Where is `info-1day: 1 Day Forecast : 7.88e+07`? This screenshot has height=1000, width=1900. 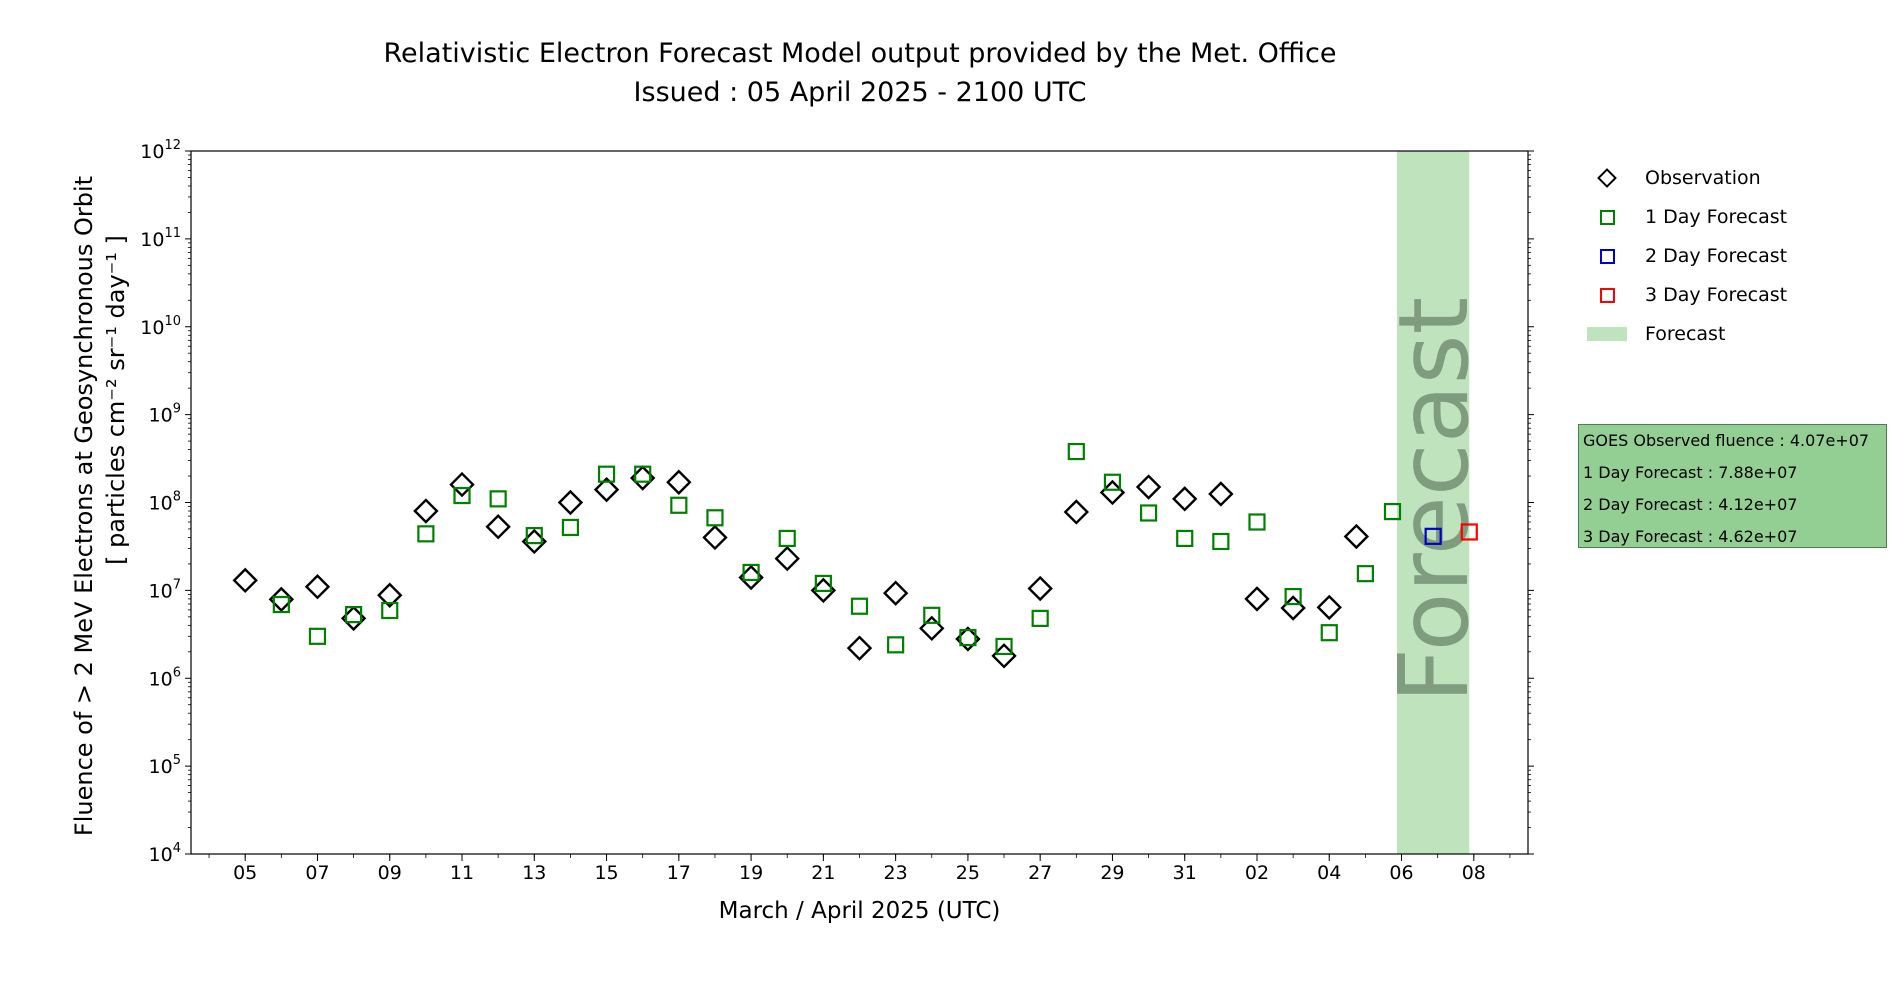 info-1day: 1 Day Forecast : 7.88e+07 is located at coordinates (1690, 472).